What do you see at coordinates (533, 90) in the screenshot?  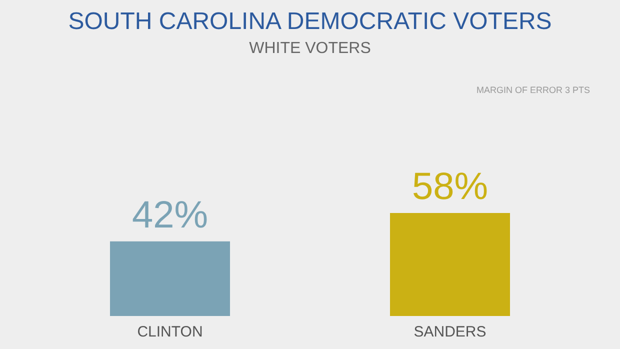 I see `text: MARGIN OF ERROR 3 PTS` at bounding box center [533, 90].